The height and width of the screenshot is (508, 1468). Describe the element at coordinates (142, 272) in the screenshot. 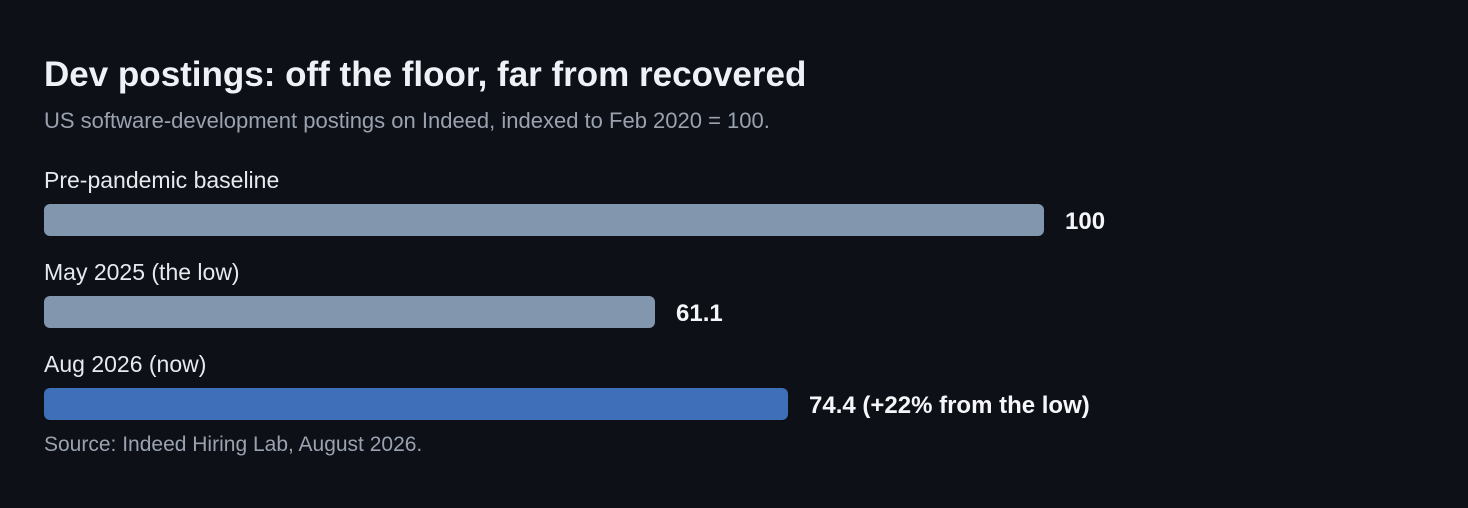

I see `category-label: May 2025 (the low)` at that location.